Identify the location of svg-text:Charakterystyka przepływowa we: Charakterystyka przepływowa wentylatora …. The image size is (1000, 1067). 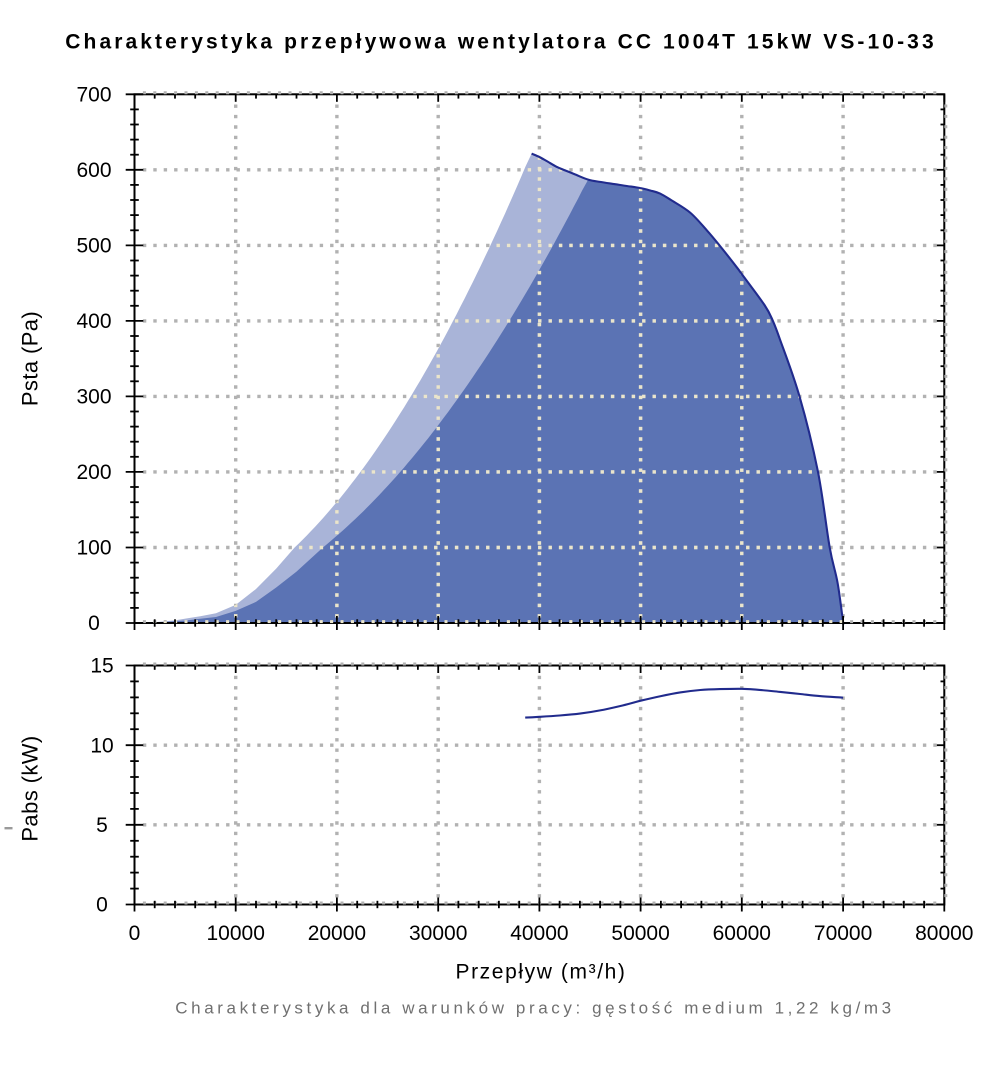
(501, 42).